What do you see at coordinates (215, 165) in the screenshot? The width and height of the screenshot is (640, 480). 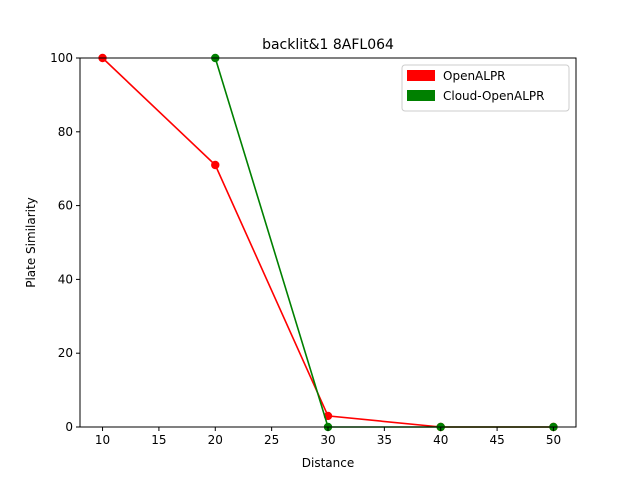 I see `data-point` at bounding box center [215, 165].